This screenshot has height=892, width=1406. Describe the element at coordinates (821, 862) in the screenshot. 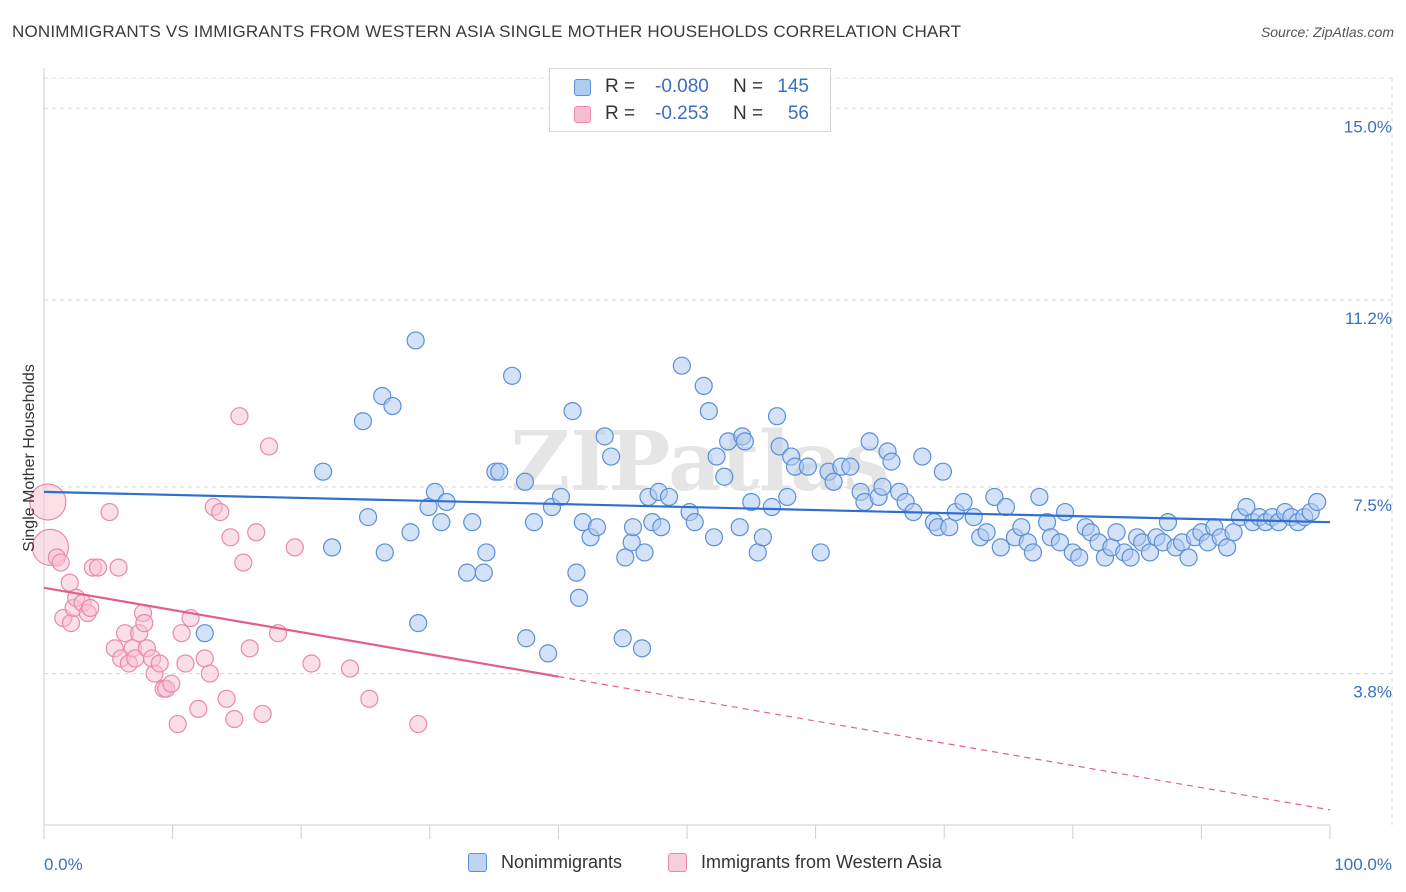

I see `legend-label: Immigrants from Western Asia` at that location.